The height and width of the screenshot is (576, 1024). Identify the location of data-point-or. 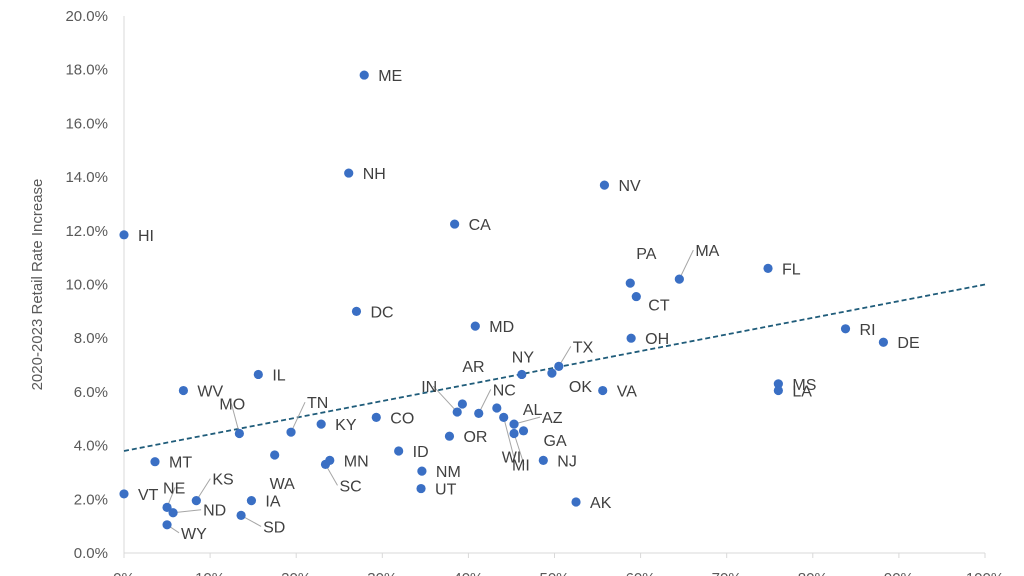
(449, 436).